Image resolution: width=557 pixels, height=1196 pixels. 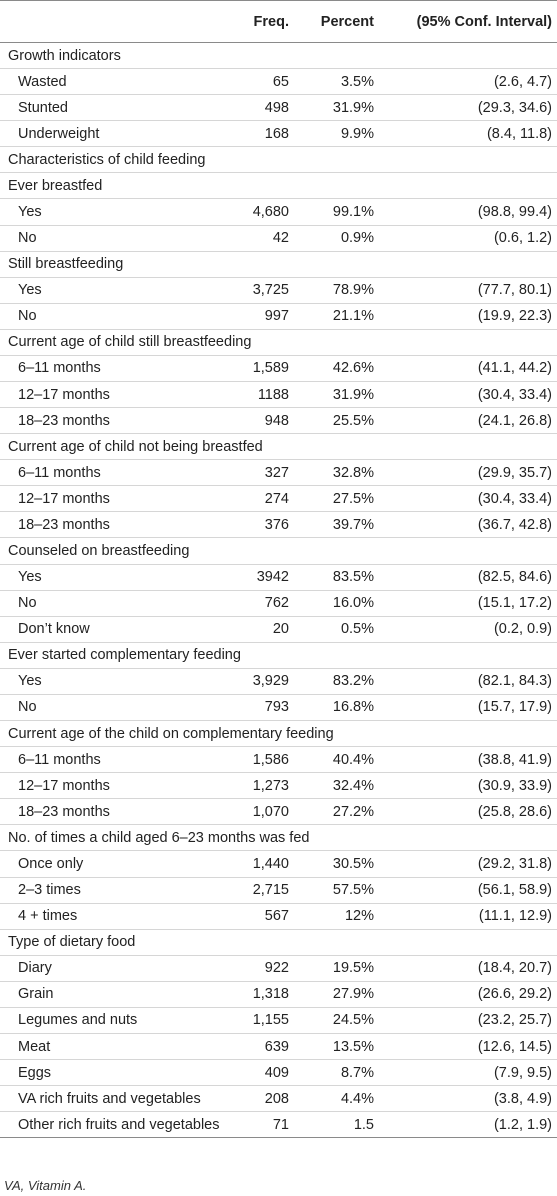 I want to click on row-freq: 1,440, so click(x=270, y=863).